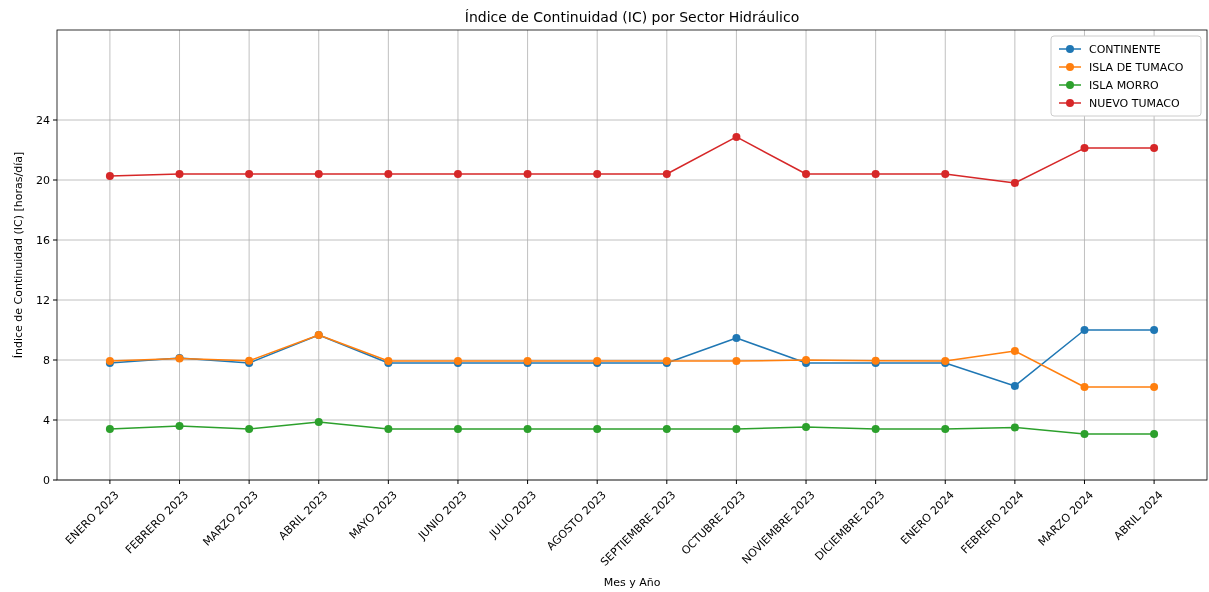 This screenshot has width=1209, height=592. Describe the element at coordinates (43, 180) in the screenshot. I see `y-tick-label: 20` at that location.